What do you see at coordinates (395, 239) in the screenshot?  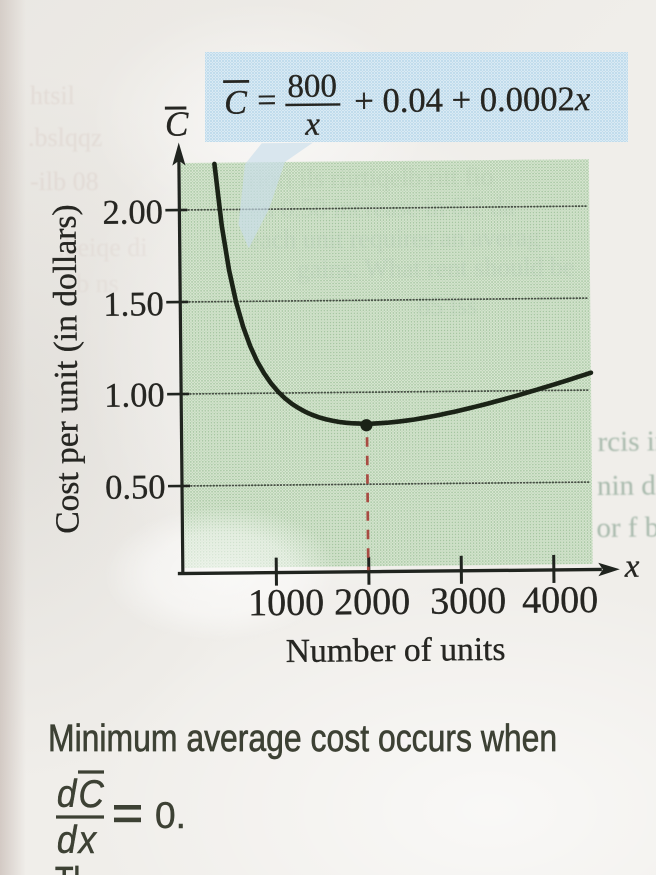 I see `svg-text: each unit requires an averag` at bounding box center [395, 239].